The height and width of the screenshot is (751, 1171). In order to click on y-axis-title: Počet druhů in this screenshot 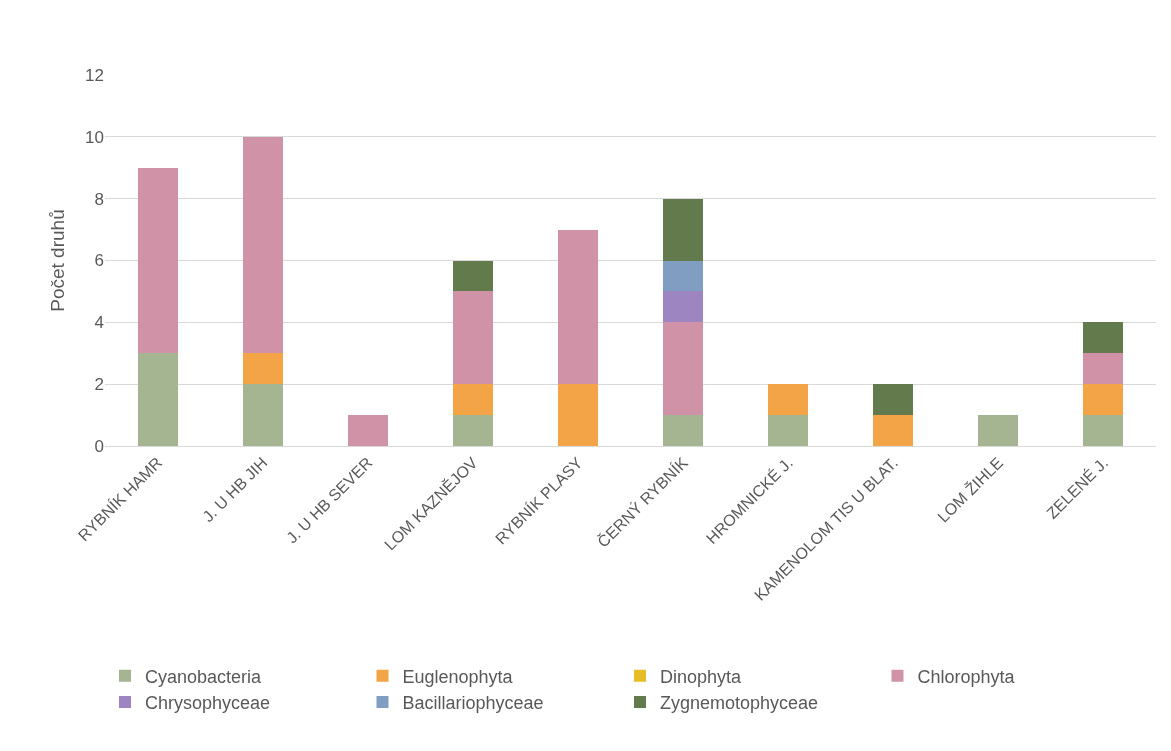, I will do `click(57, 260)`.